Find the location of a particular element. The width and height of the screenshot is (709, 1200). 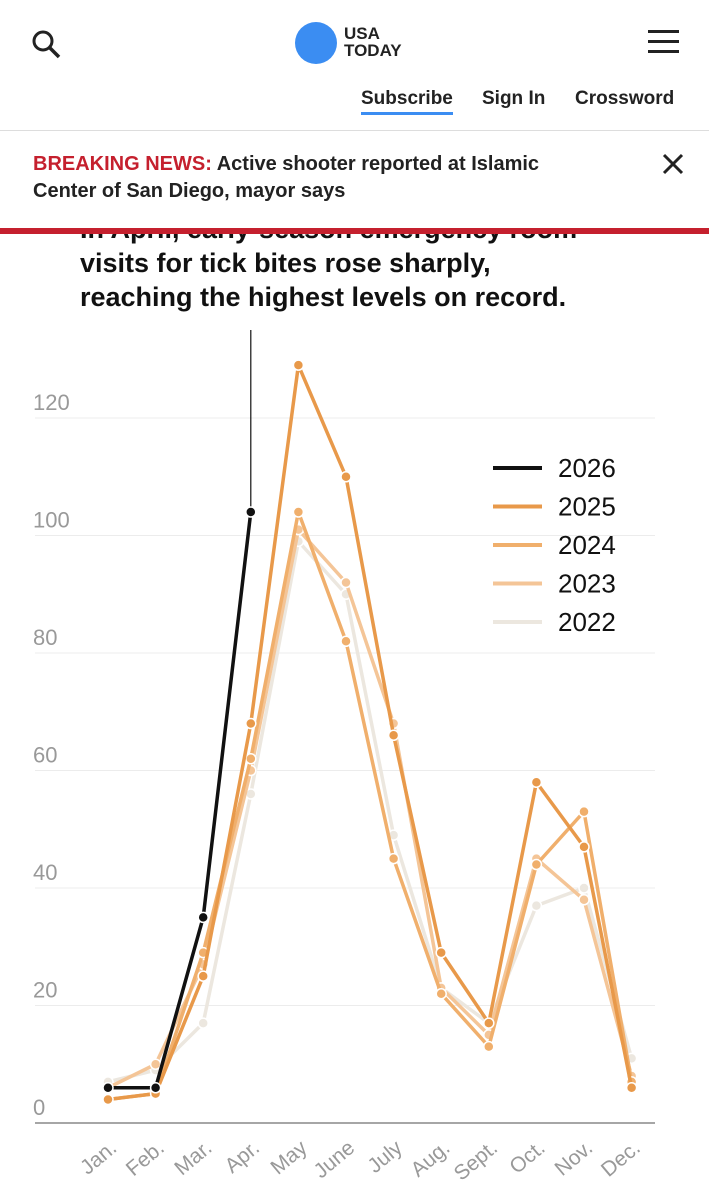

breaking-headline: Center of San Diego, mayor says is located at coordinates (189, 191).